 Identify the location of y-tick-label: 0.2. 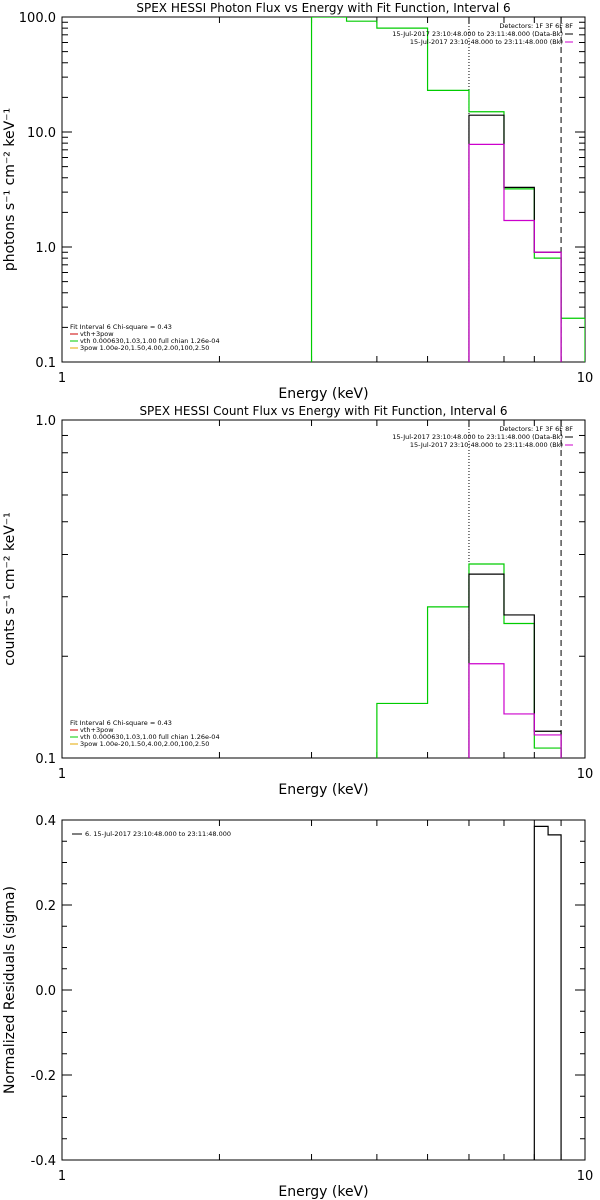
(45, 906).